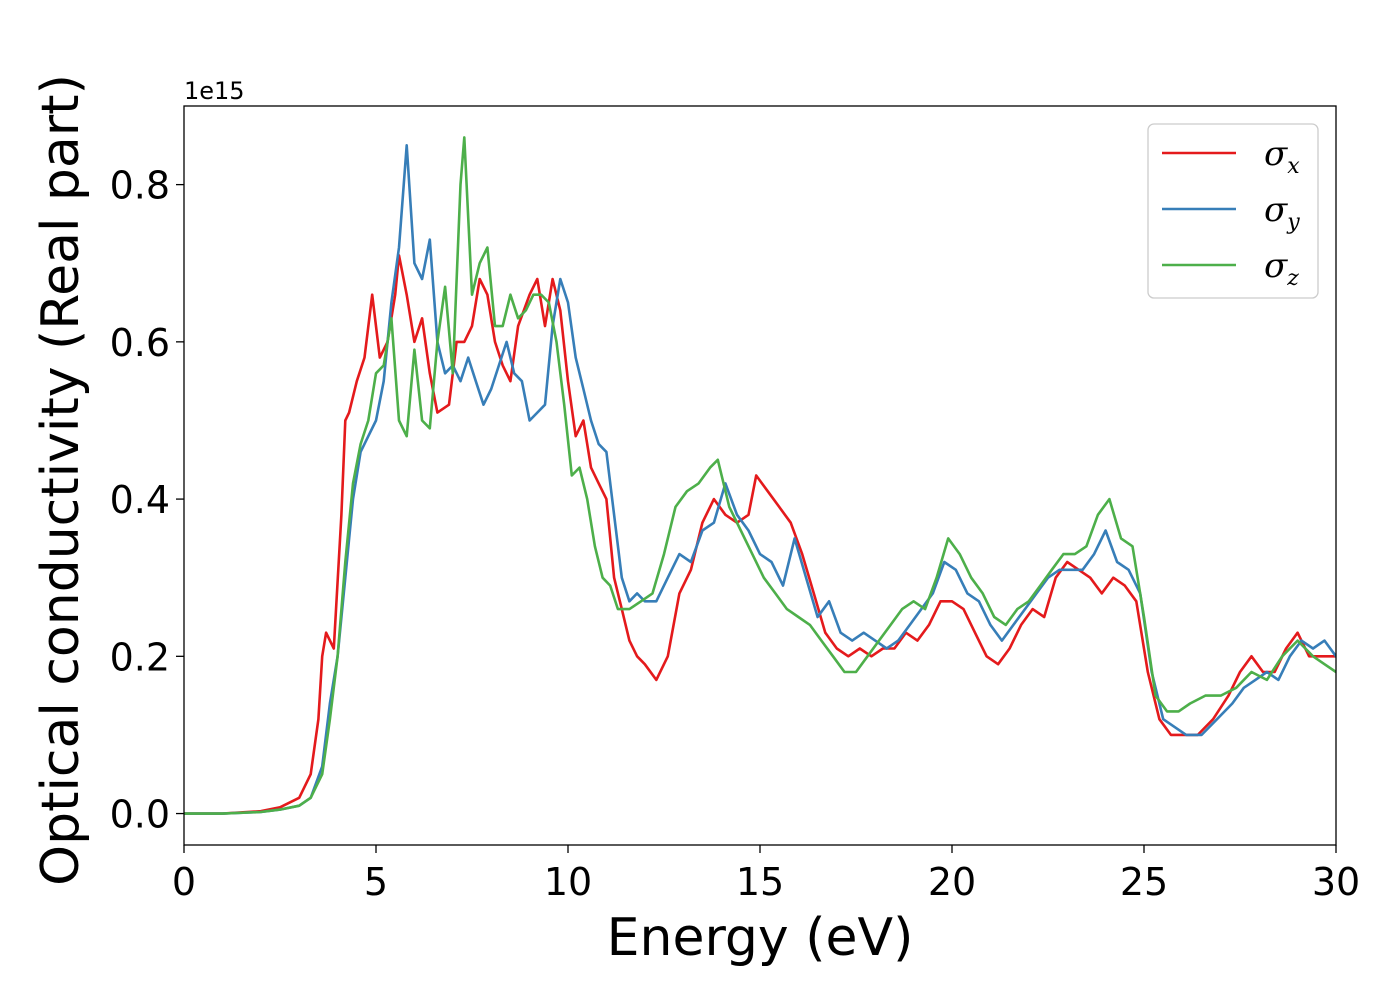 Image resolution: width=1400 pixels, height=1004 pixels. Describe the element at coordinates (1281, 268) in the screenshot. I see `legend-label-z: σz` at that location.